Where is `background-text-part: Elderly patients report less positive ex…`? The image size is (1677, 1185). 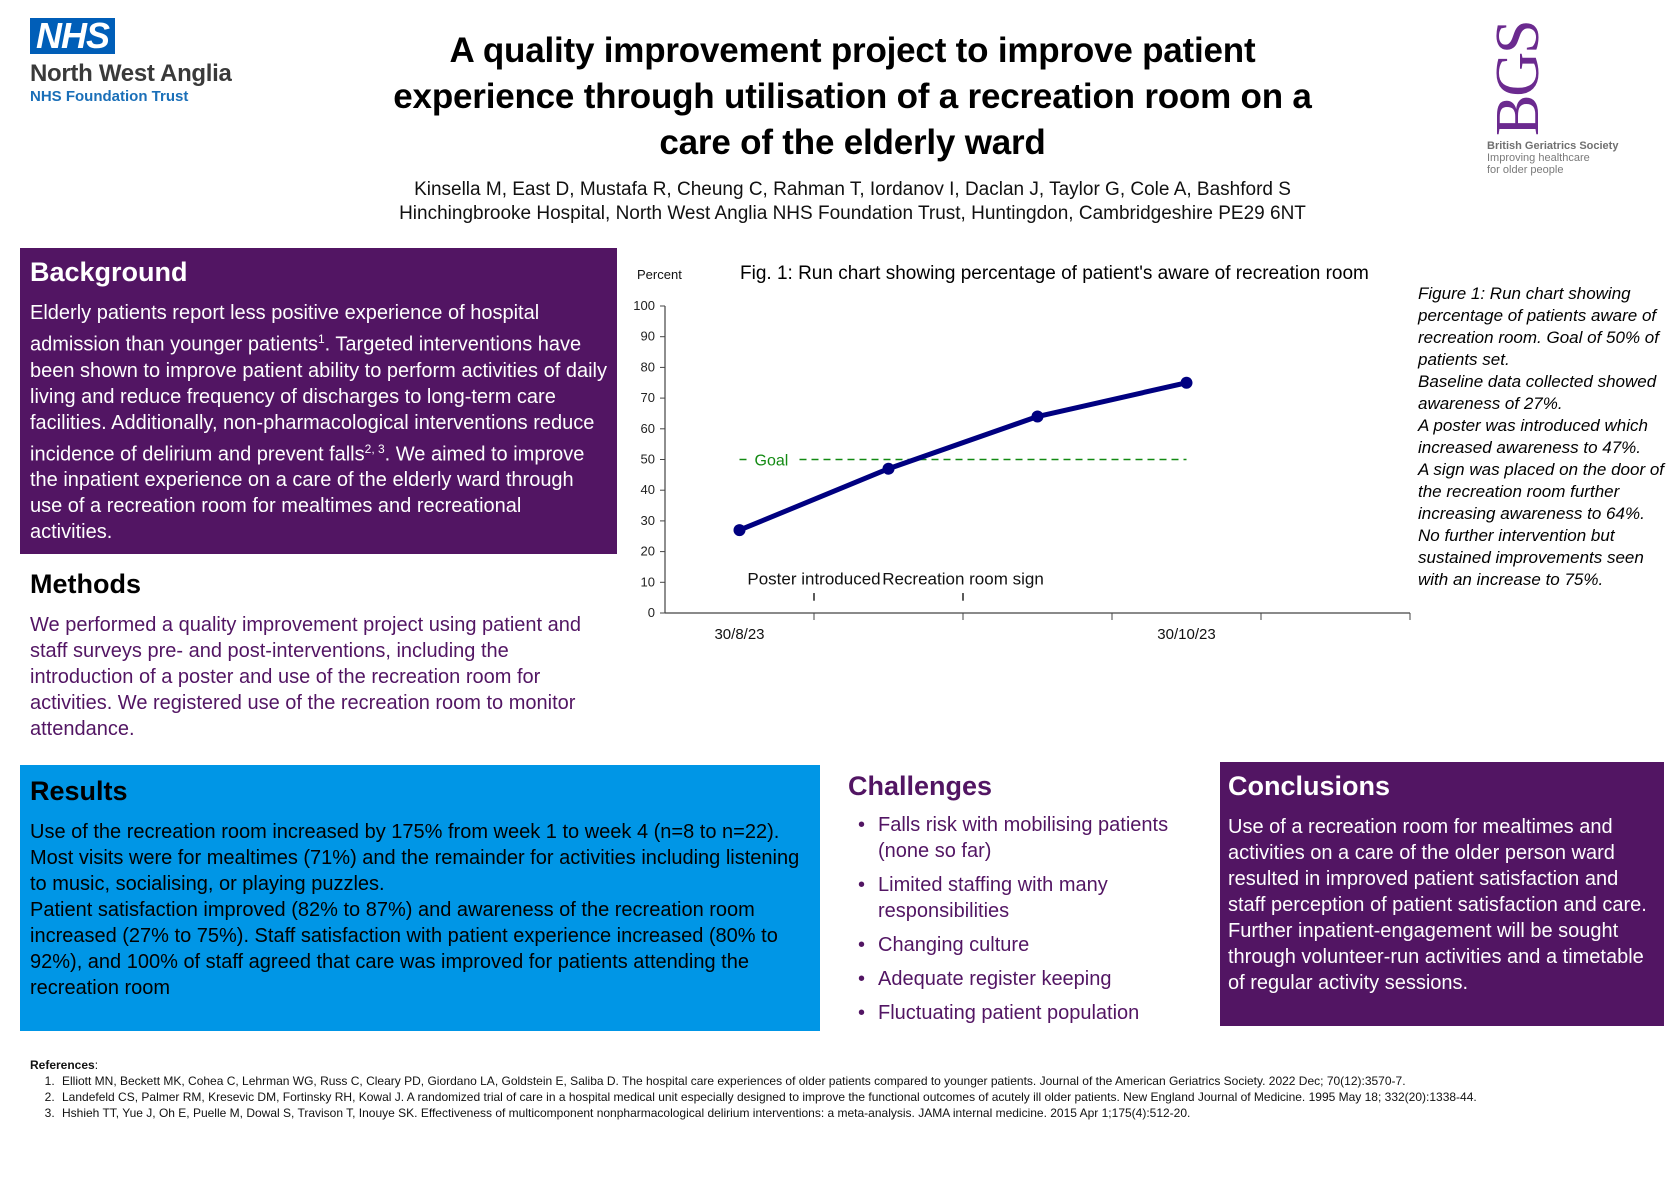 background-text-part: Elderly patients report less positive ex… is located at coordinates (285, 329).